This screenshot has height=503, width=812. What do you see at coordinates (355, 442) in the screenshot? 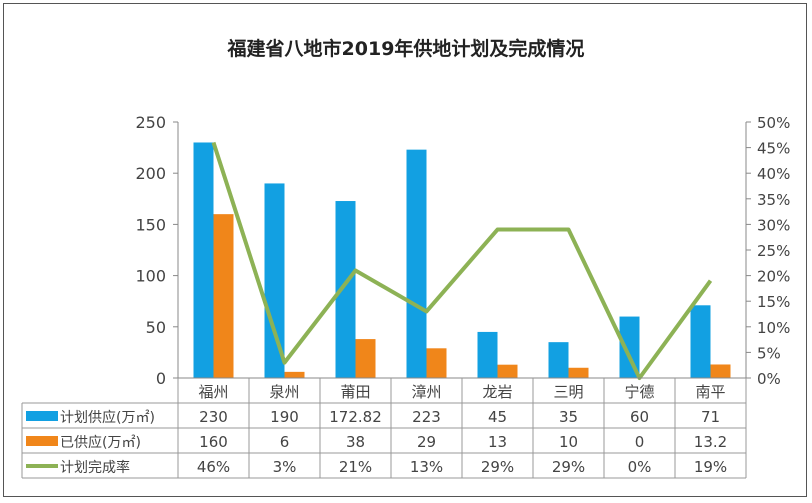
I see `table-cell: 38` at bounding box center [355, 442].